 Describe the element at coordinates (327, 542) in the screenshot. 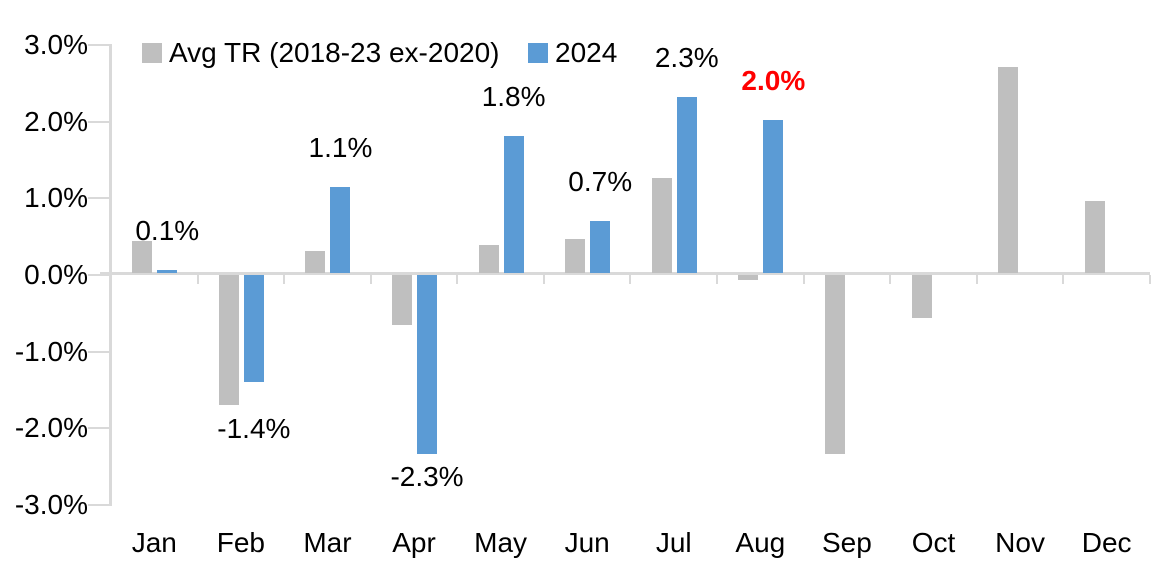

I see `x-axis-label-mar: Mar` at that location.